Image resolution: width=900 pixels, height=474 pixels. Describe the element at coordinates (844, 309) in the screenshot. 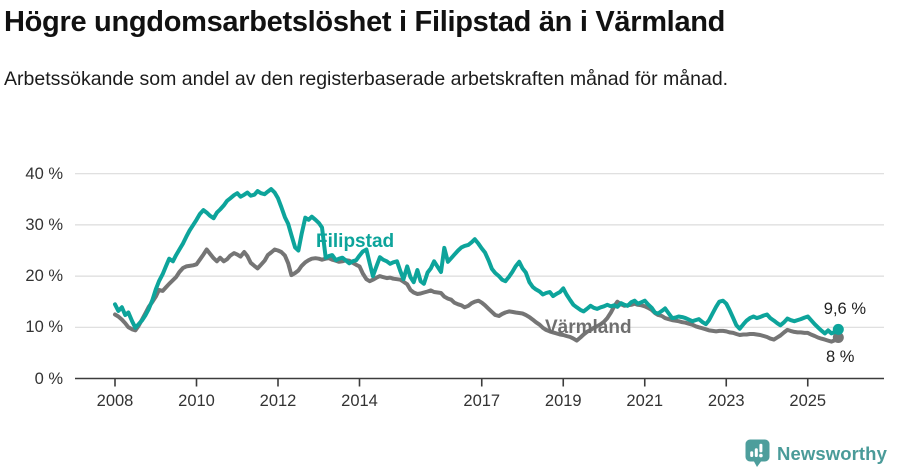

I see `end-value-filipstad: 9,6 %` at that location.